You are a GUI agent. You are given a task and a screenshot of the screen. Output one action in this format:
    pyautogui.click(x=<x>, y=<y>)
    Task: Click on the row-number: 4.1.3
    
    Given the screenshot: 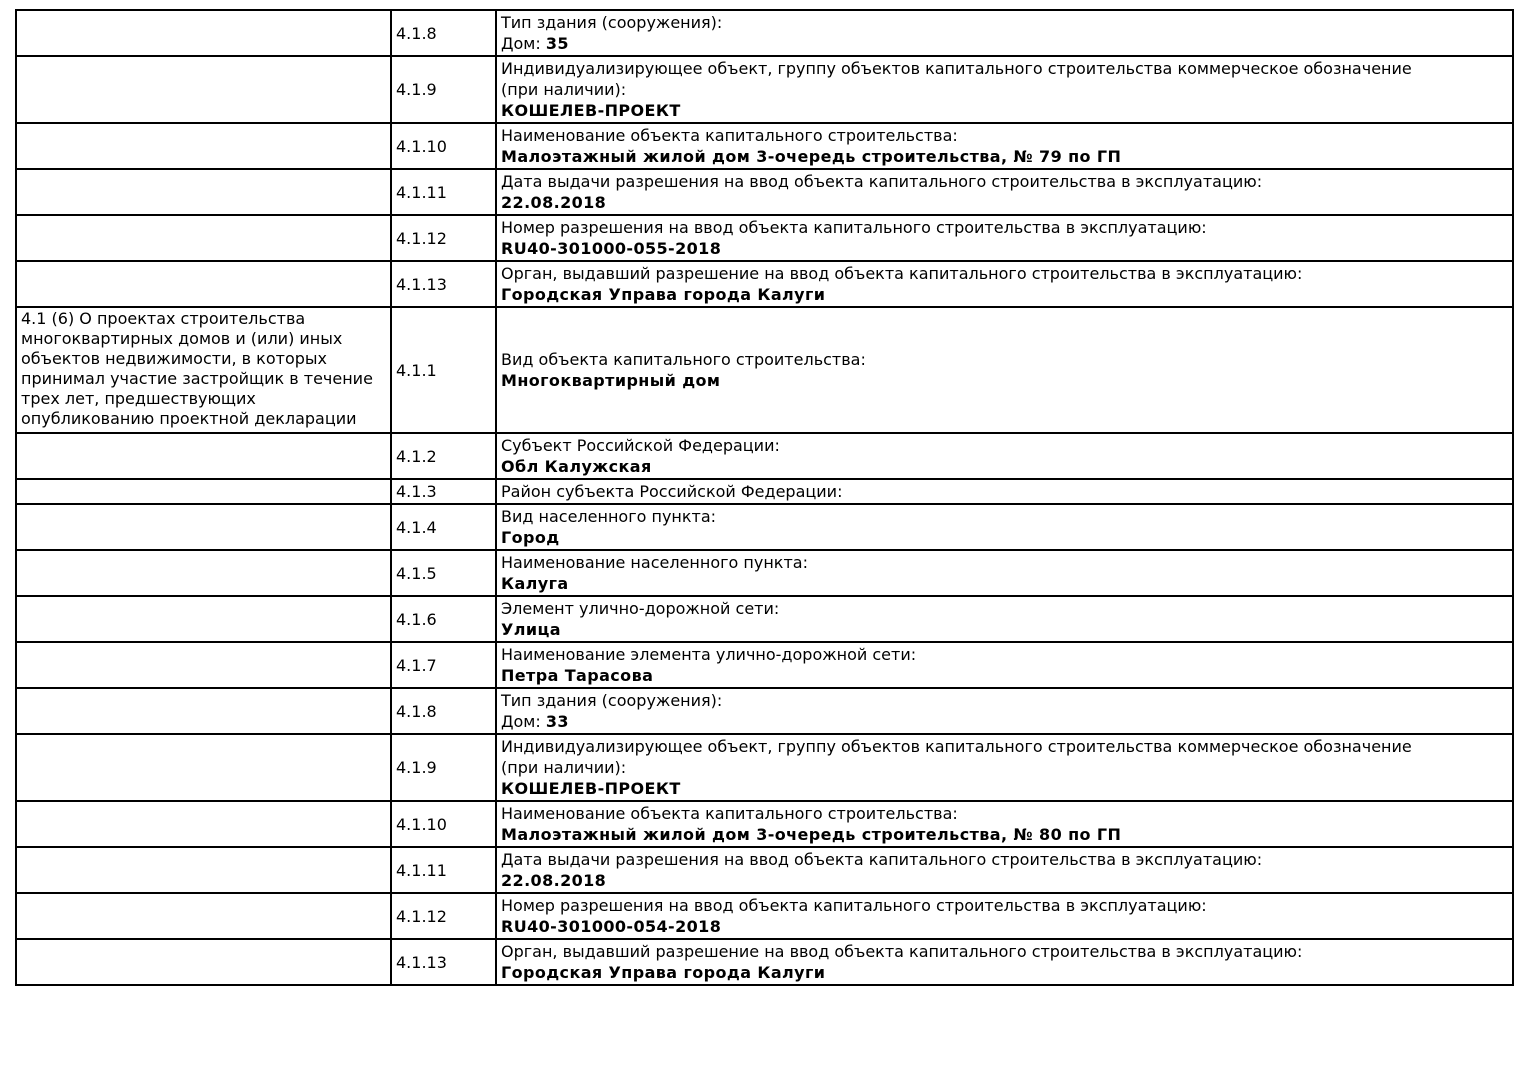 What is the action you would take?
    pyautogui.click(x=443, y=491)
    